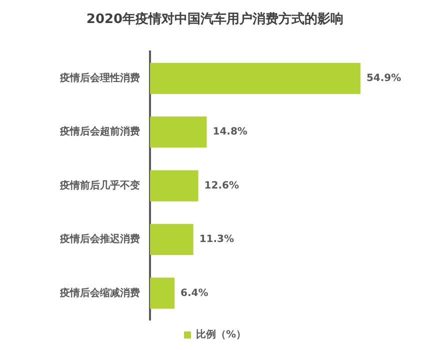 This screenshot has width=425, height=350. I want to click on data-label: 11.3%, so click(216, 240).